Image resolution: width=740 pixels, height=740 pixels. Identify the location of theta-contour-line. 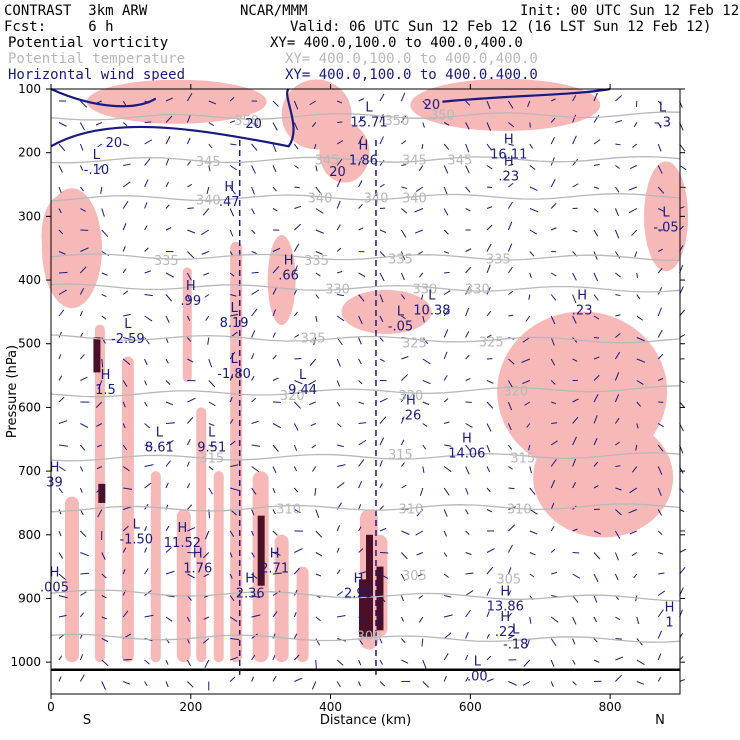
(365, 339).